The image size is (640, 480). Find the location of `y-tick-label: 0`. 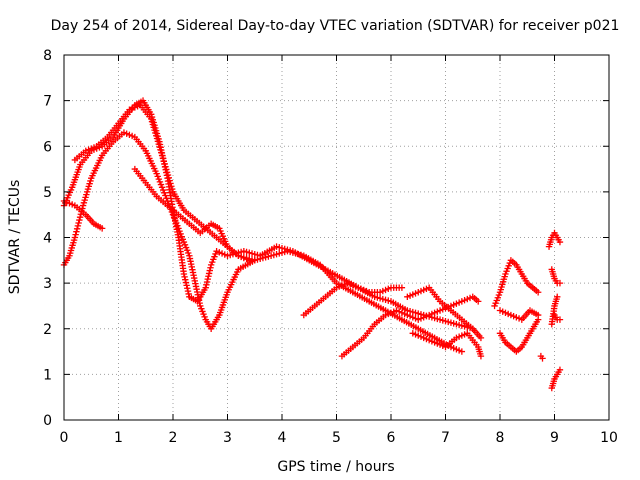

y-tick-label: 0 is located at coordinates (47, 421).